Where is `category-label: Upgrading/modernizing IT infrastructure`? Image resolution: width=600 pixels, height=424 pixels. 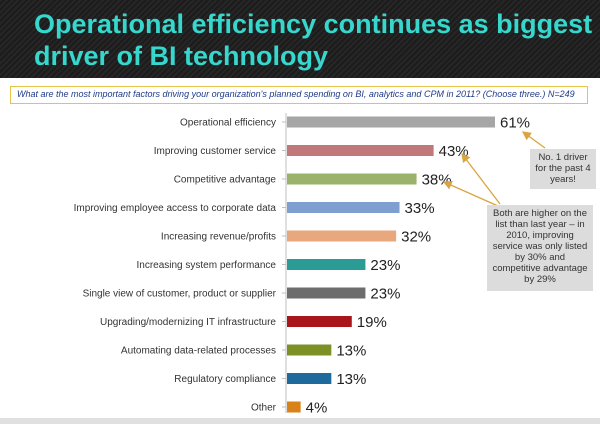 category-label: Upgrading/modernizing IT infrastructure is located at coordinates (188, 322).